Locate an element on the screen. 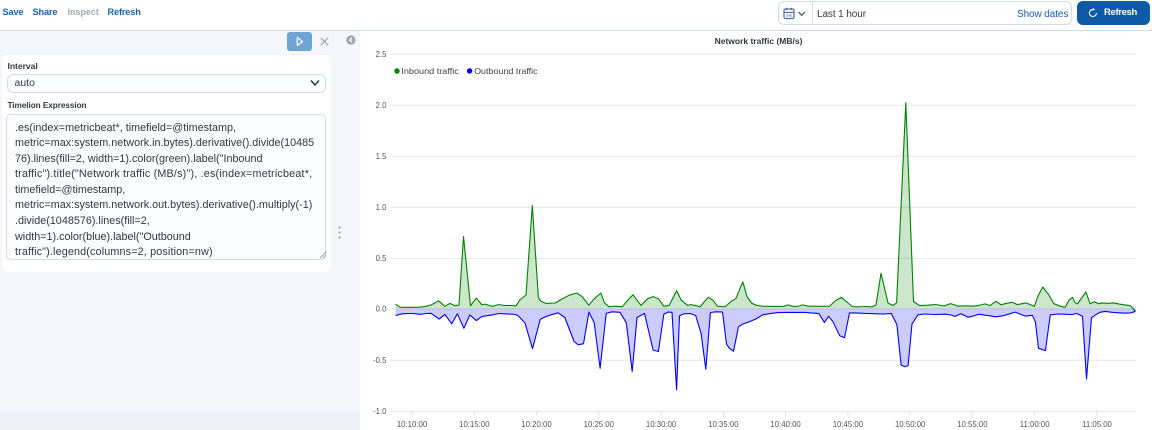  svg-text: Inbound traffic is located at coordinates (430, 71).